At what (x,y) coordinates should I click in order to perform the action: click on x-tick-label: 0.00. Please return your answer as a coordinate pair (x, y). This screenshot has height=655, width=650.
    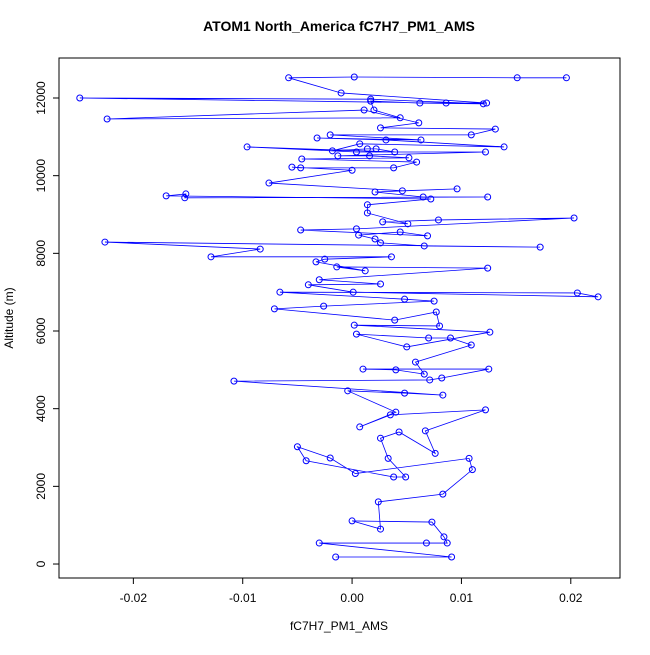
    Looking at the image, I should click on (352, 598).